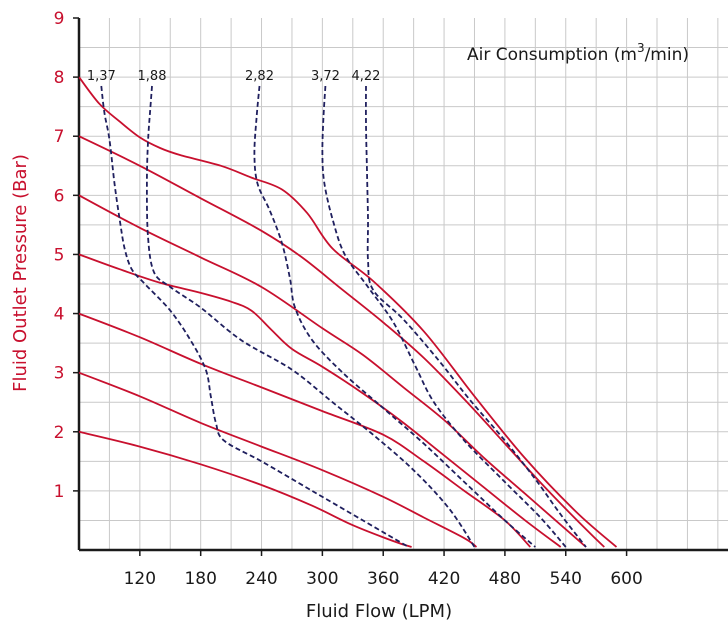 Image resolution: width=728 pixels, height=630 pixels. Describe the element at coordinates (505, 579) in the screenshot. I see `x-tick-label: 480` at that location.